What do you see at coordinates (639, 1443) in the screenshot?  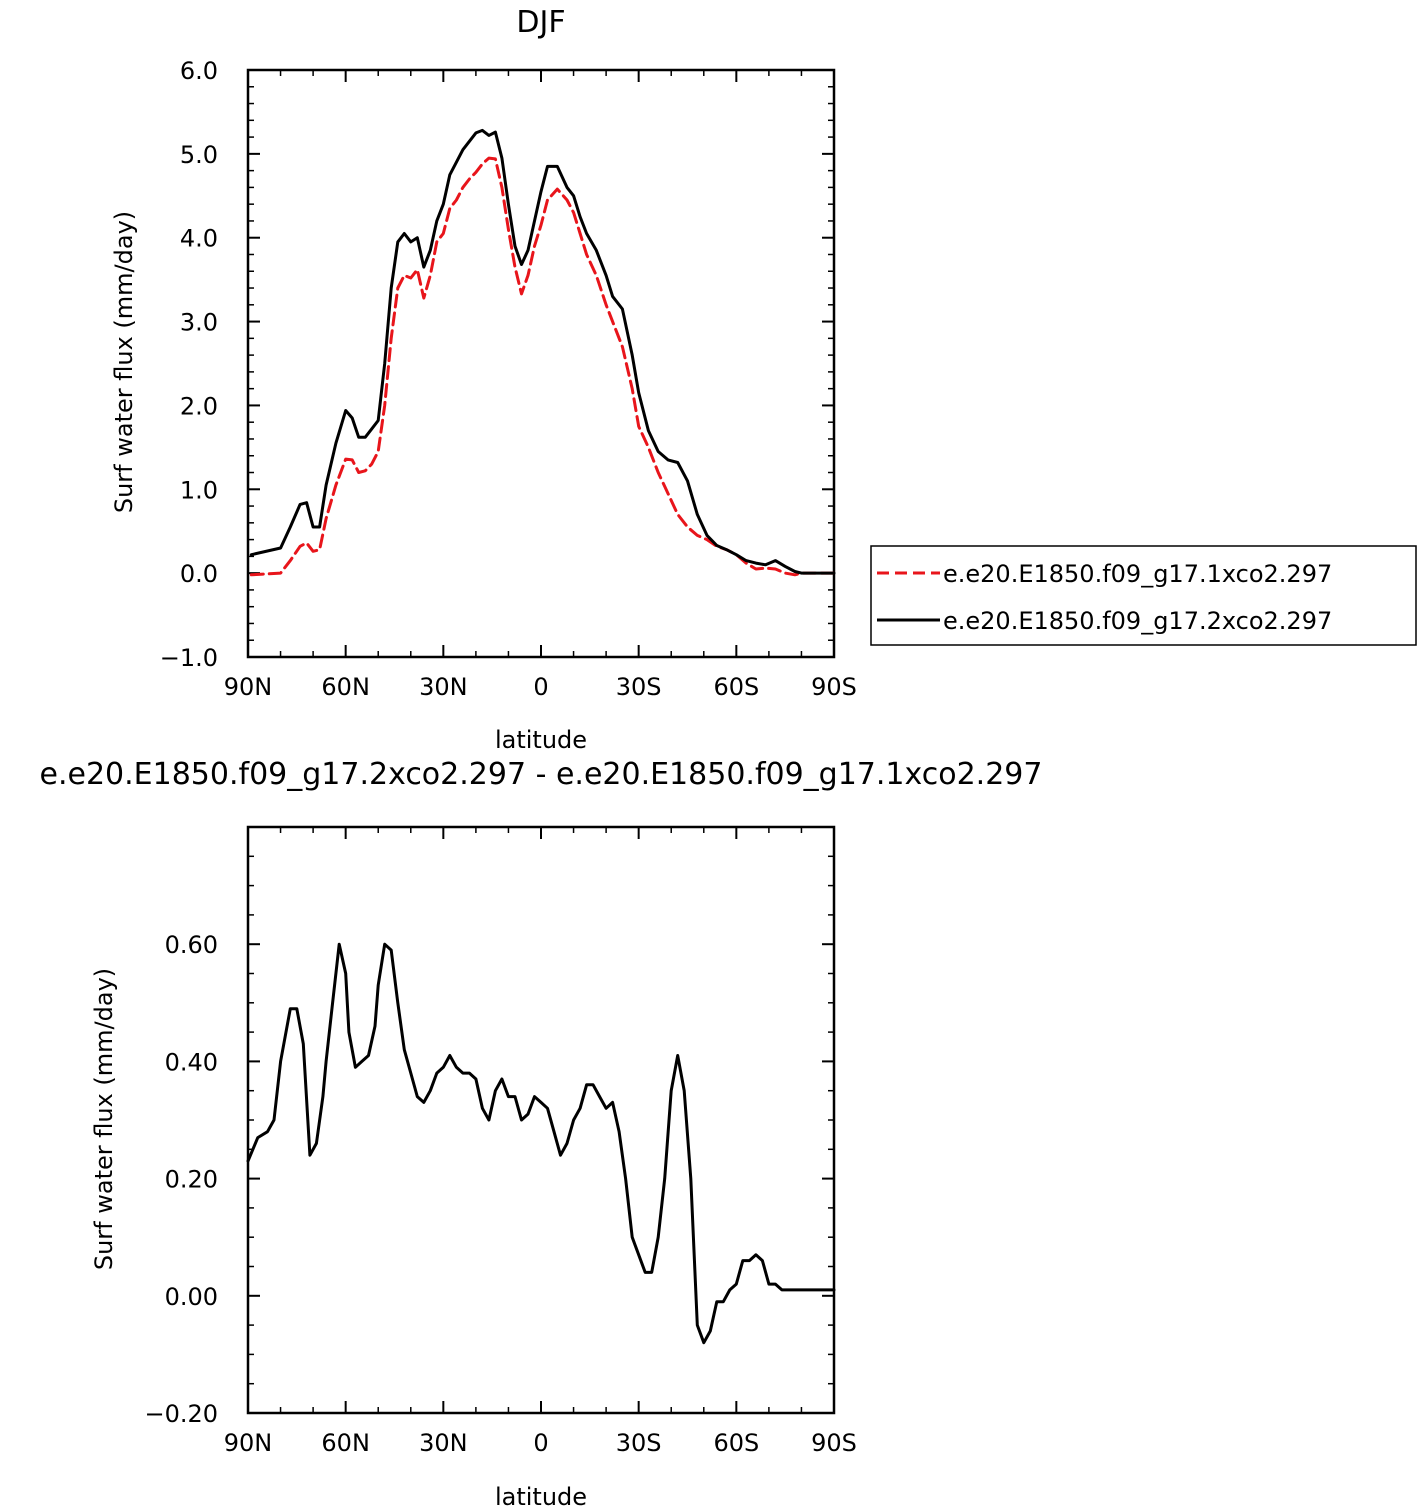 I see `bottom-x-tick-label: 30S` at bounding box center [639, 1443].